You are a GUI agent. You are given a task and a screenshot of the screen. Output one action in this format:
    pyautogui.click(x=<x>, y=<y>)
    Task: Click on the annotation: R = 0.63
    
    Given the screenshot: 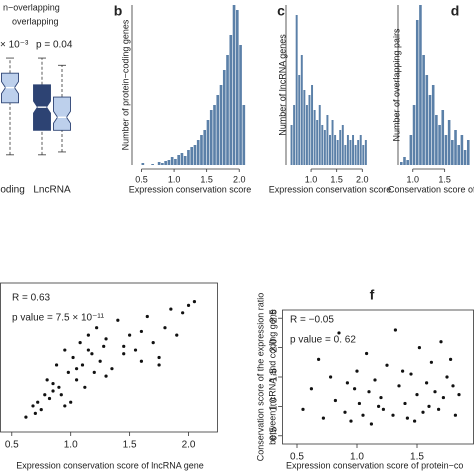 What is the action you would take?
    pyautogui.click(x=31, y=298)
    